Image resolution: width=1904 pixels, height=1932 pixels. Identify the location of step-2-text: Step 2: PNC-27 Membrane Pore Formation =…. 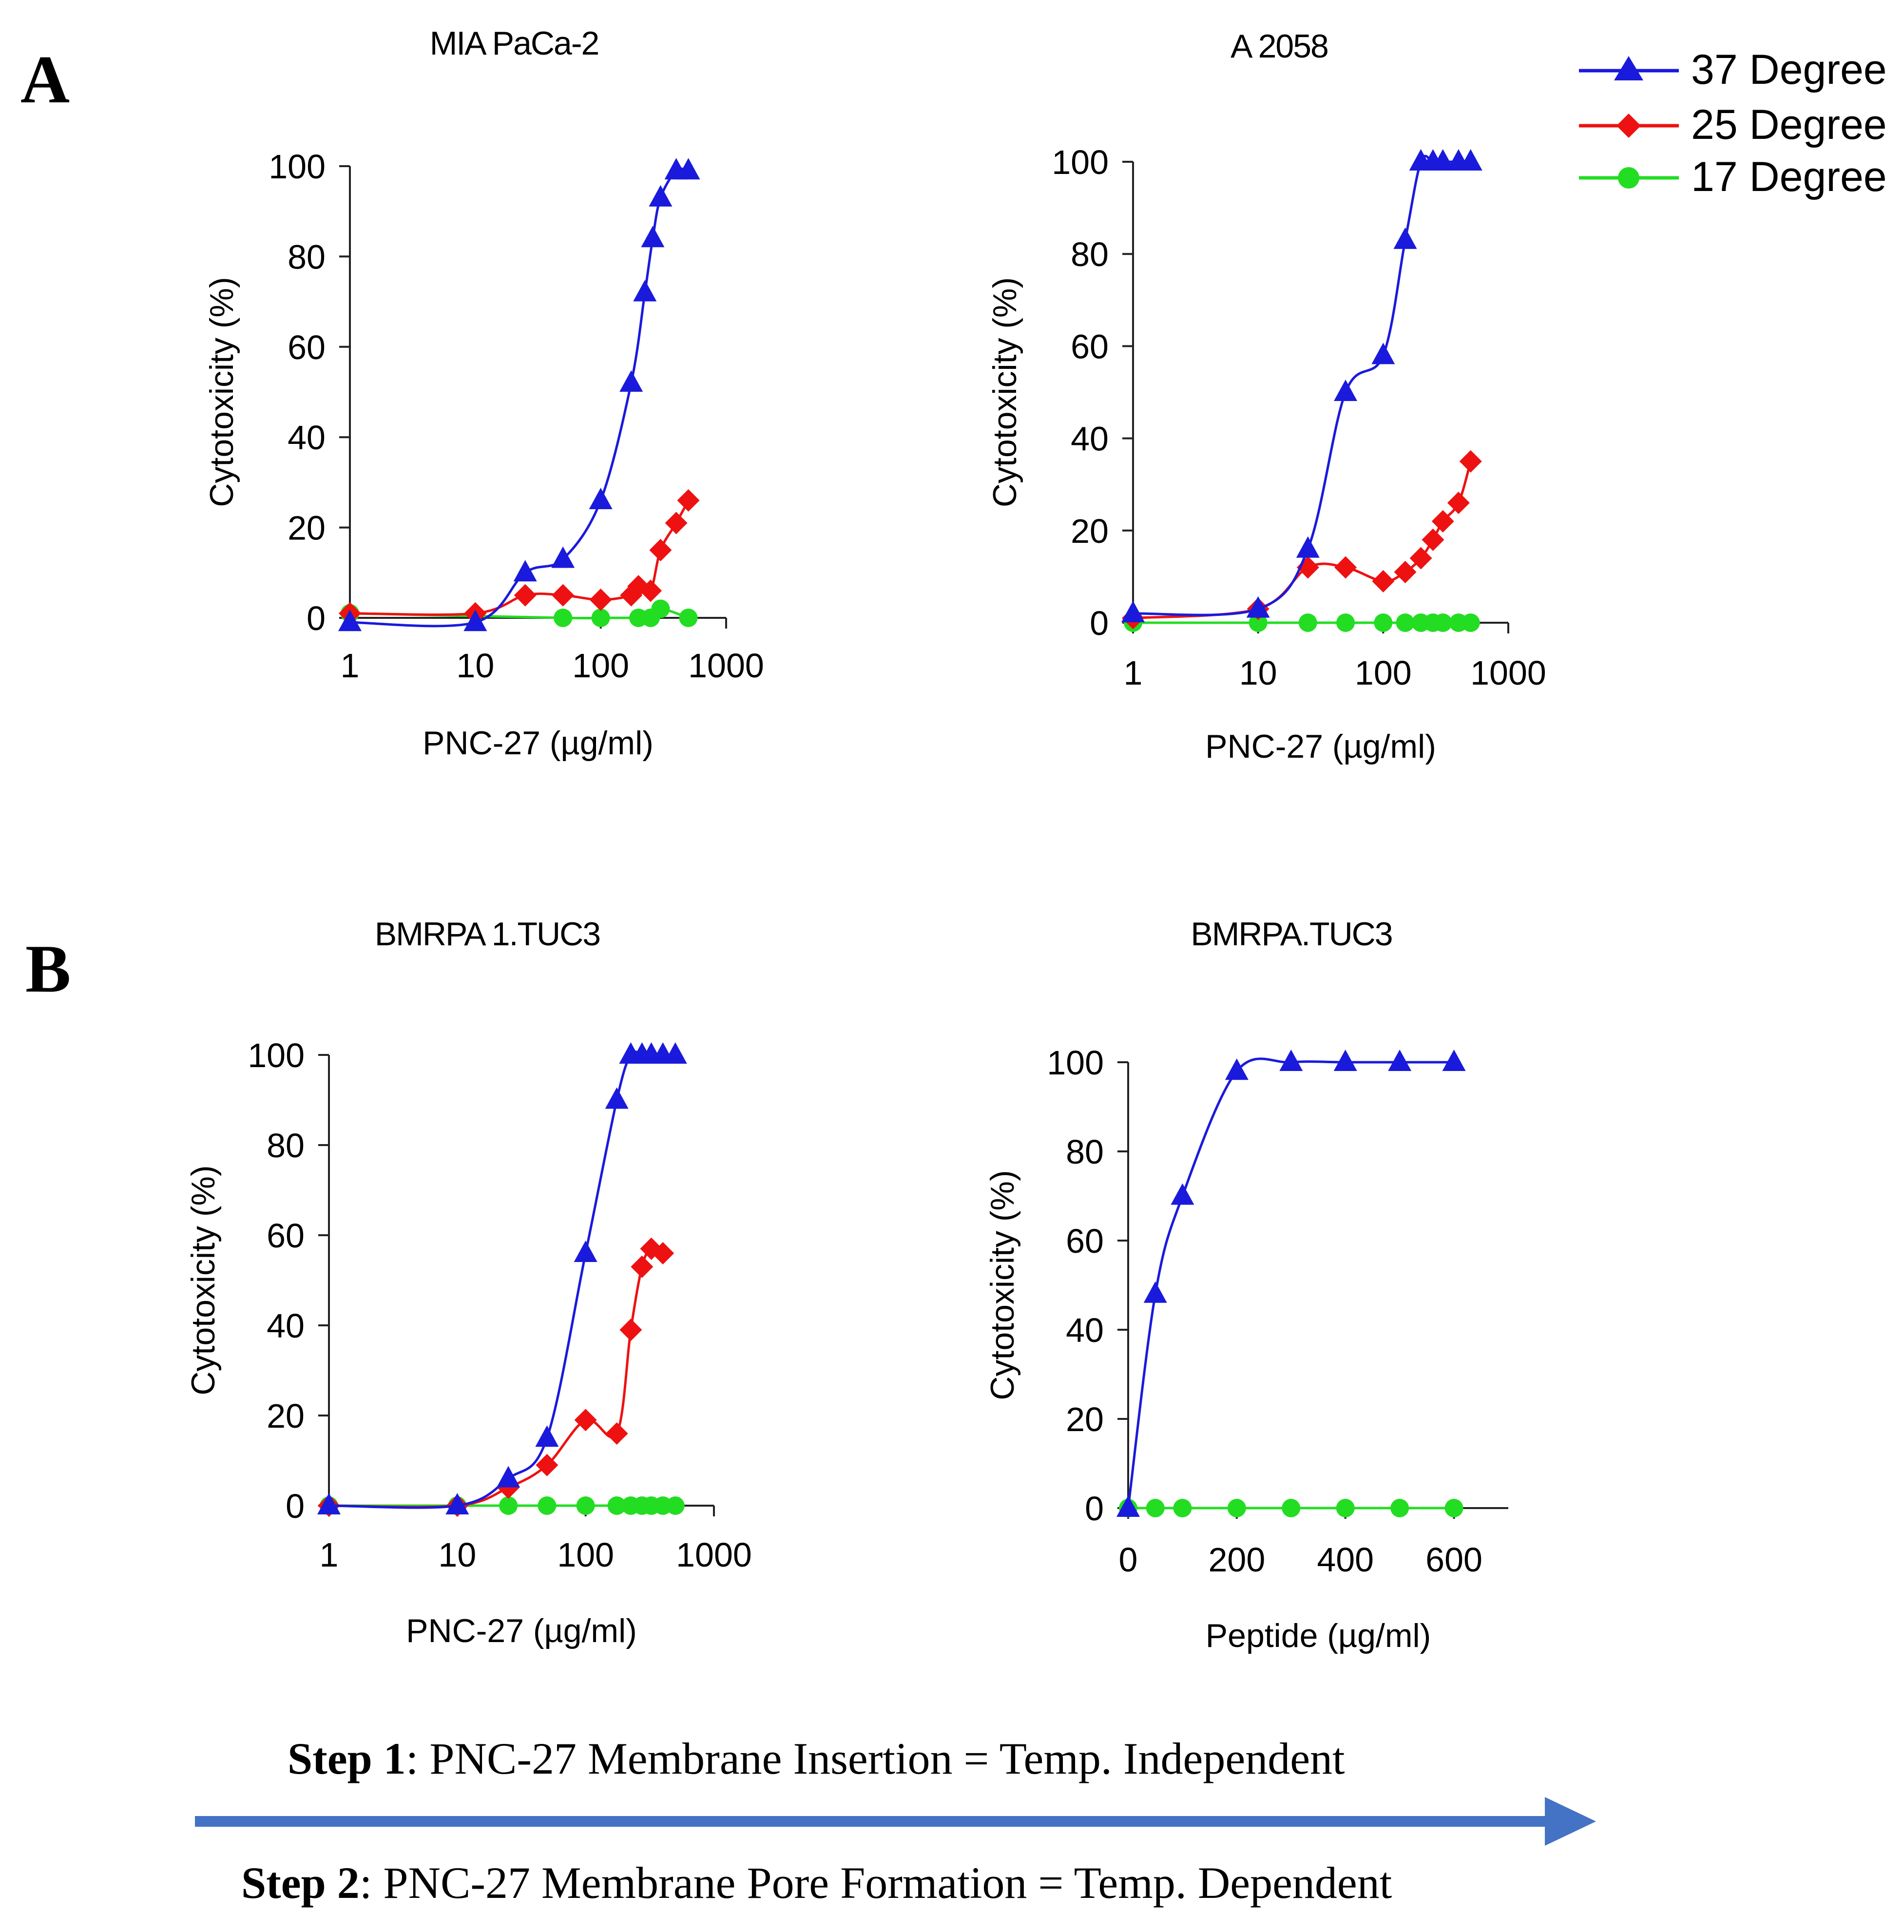
(817, 1883).